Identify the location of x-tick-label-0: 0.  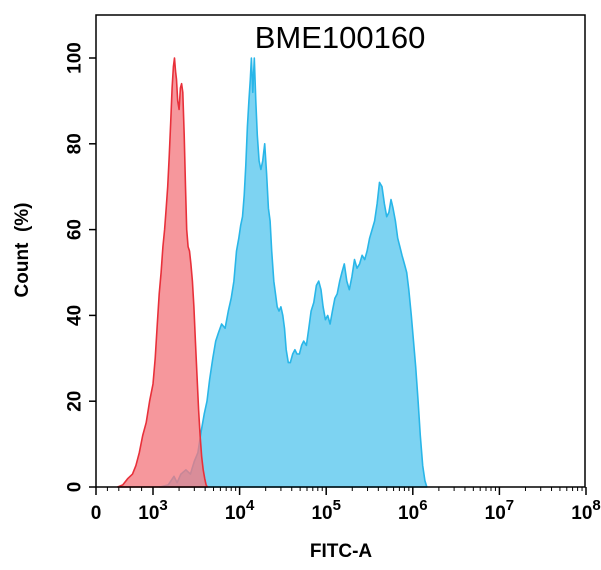
(96, 513).